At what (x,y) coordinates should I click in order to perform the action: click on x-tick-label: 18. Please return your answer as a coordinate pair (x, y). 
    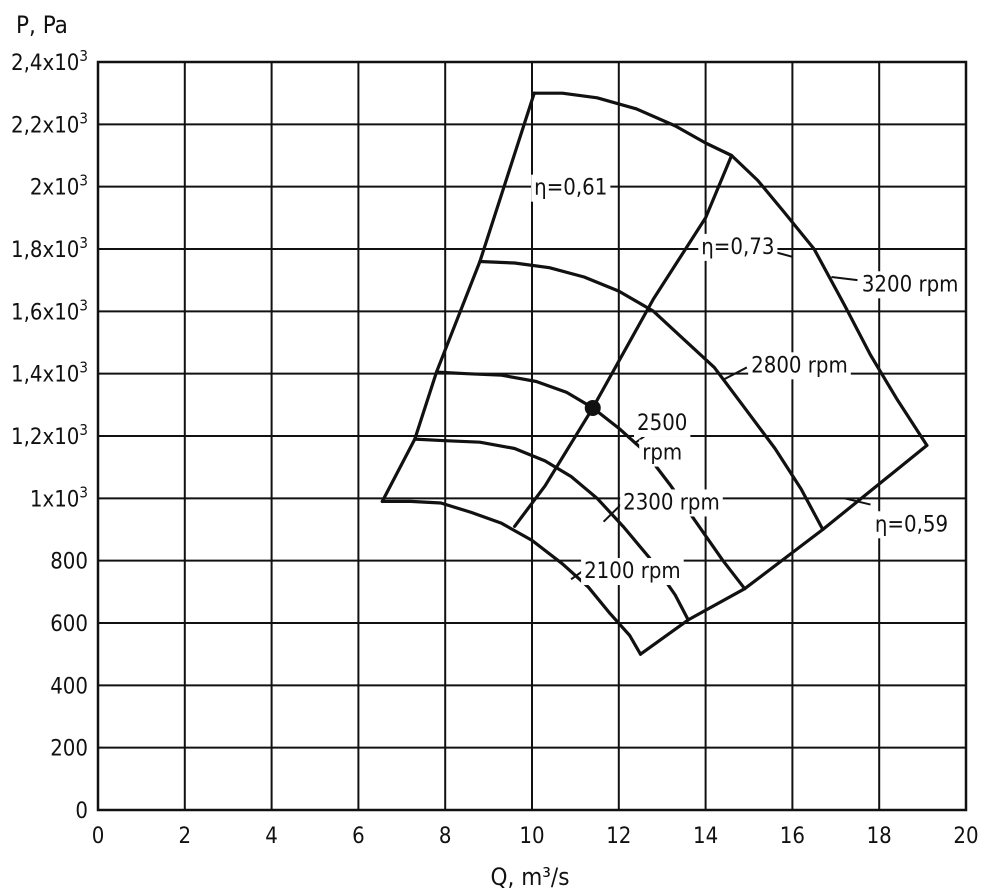
    Looking at the image, I should click on (879, 836).